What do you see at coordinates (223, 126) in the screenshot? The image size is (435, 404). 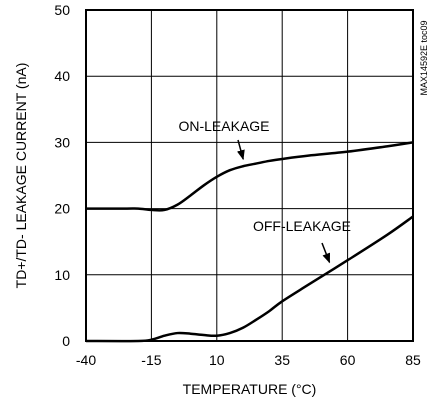 I see `on-leakage-label: ON-LEAKAGE` at bounding box center [223, 126].